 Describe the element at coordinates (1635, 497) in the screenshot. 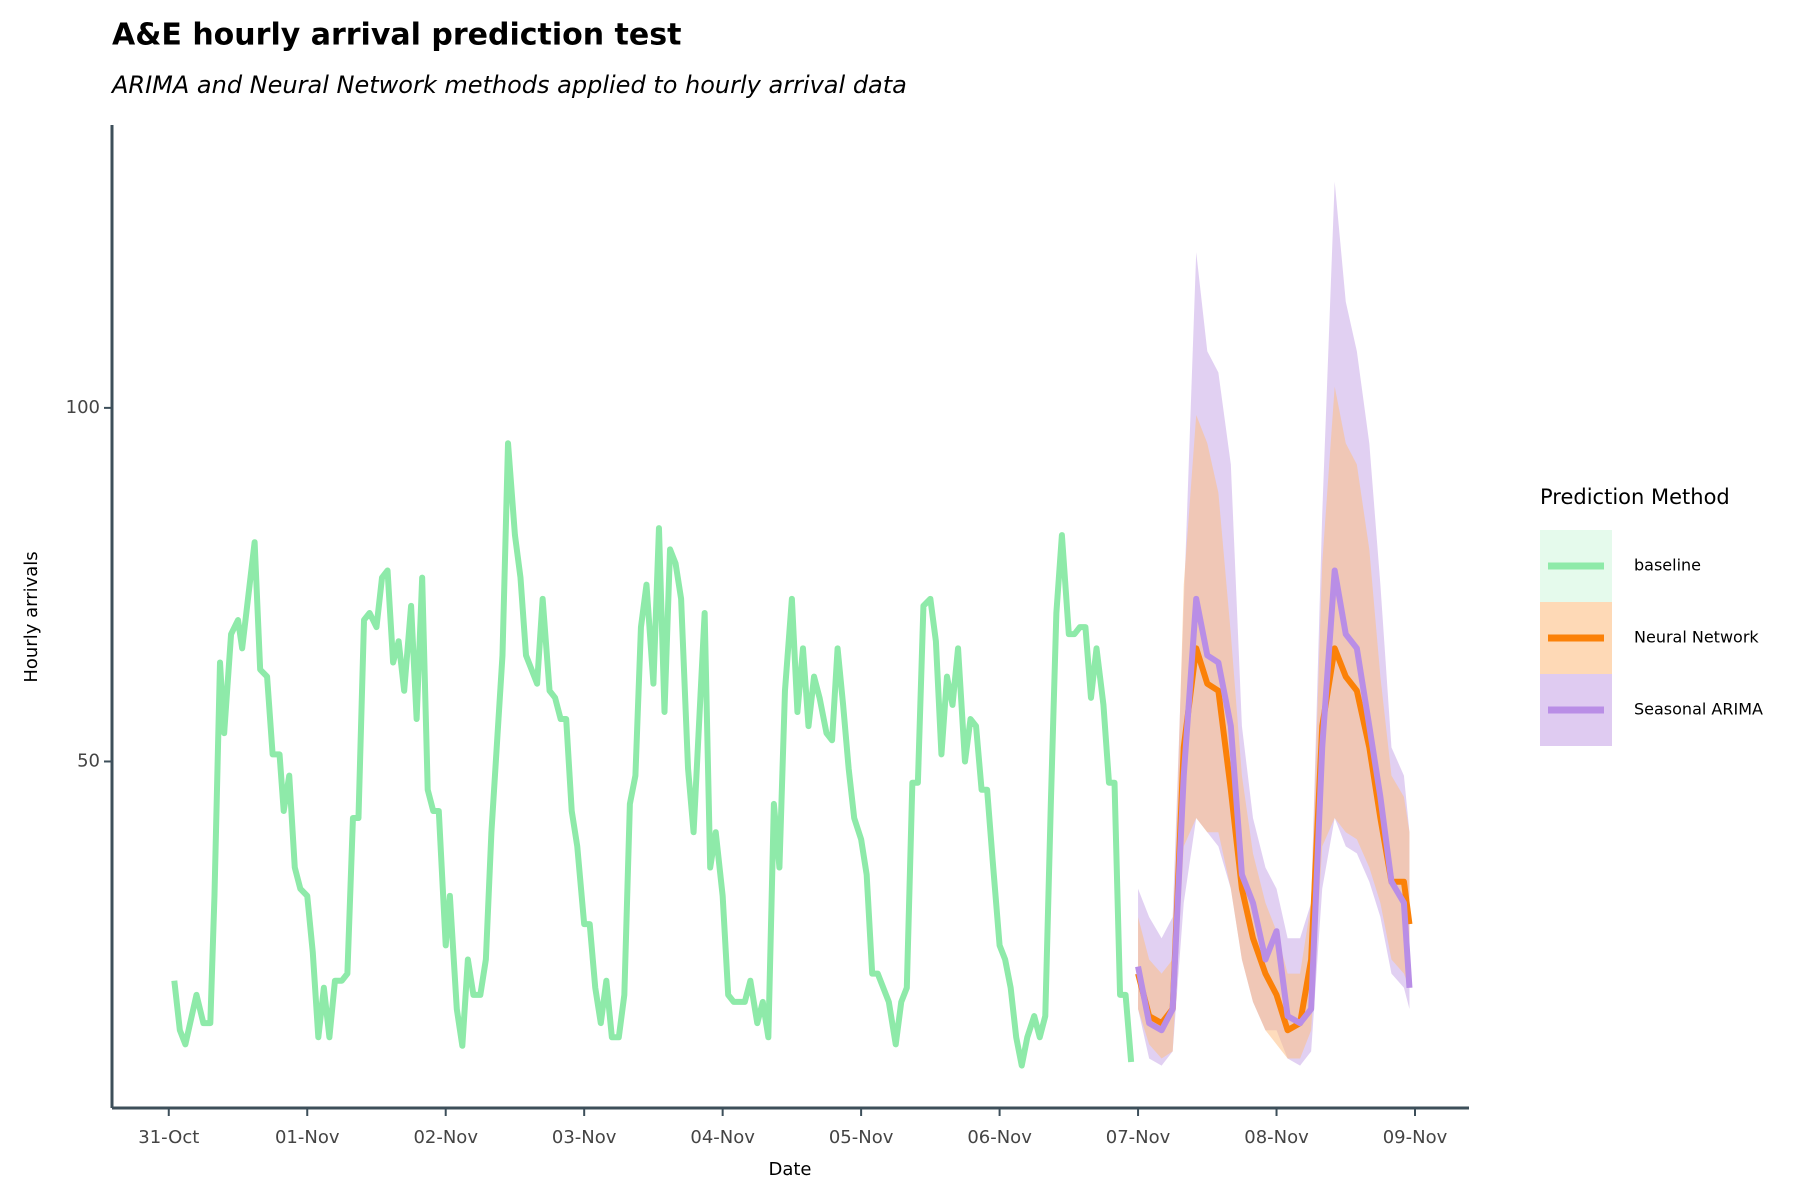

I see `legend-title: Prediction Method` at that location.